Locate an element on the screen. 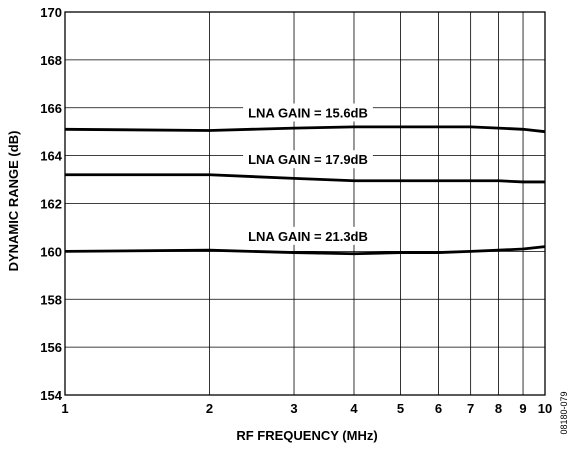  x-tick-label: 5 is located at coordinates (400, 408).